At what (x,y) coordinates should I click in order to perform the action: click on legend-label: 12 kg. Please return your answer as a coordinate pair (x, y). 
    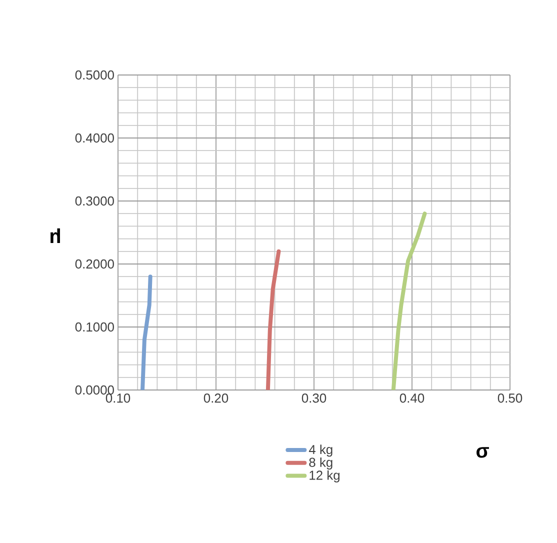
    Looking at the image, I should click on (325, 476).